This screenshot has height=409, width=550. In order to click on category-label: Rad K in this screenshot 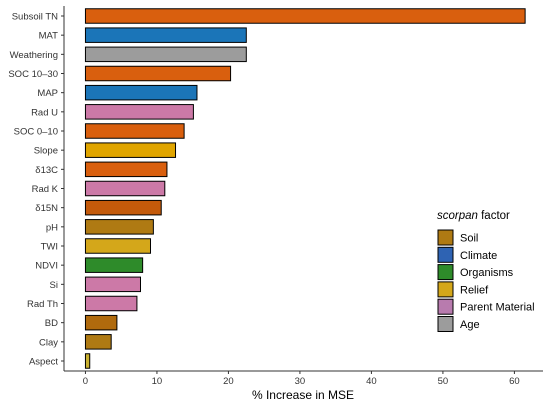, I will do `click(45, 189)`.